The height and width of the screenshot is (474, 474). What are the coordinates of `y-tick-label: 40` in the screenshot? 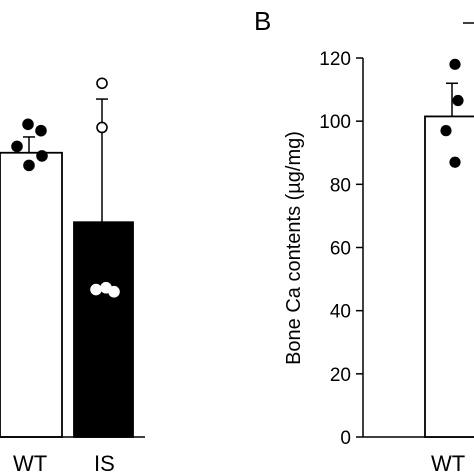 It's located at (340, 312).